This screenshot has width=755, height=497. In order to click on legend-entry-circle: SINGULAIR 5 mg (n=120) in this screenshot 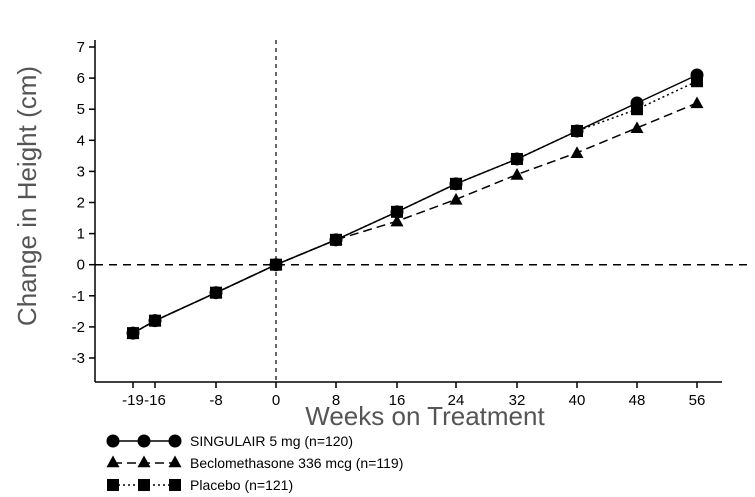, I will do `click(229, 441)`.